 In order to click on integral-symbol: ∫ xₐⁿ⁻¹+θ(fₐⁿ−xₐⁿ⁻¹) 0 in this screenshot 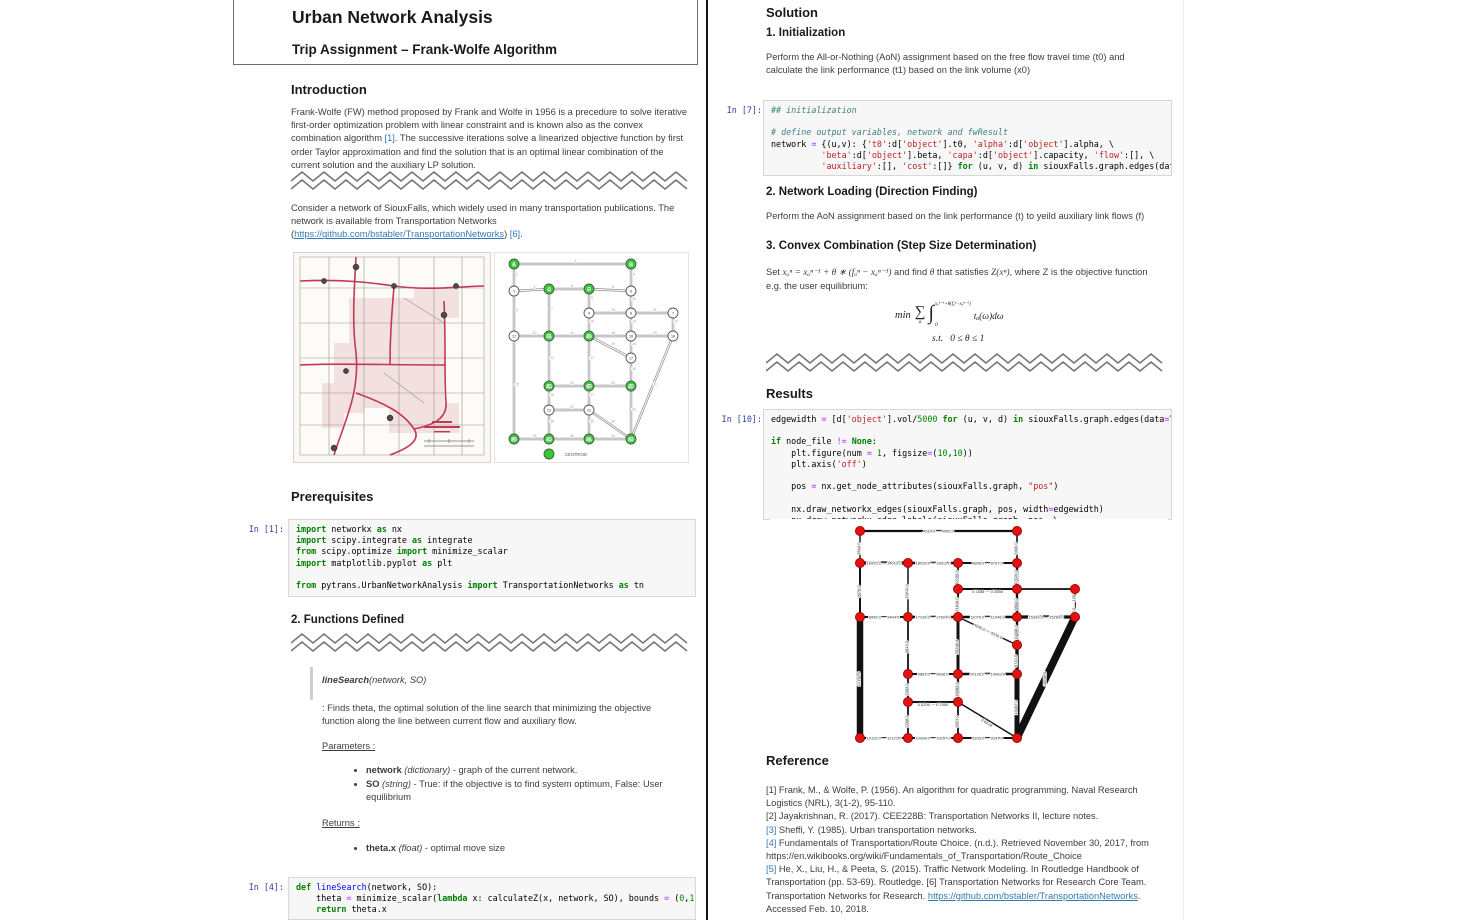, I will do `click(949, 315)`.